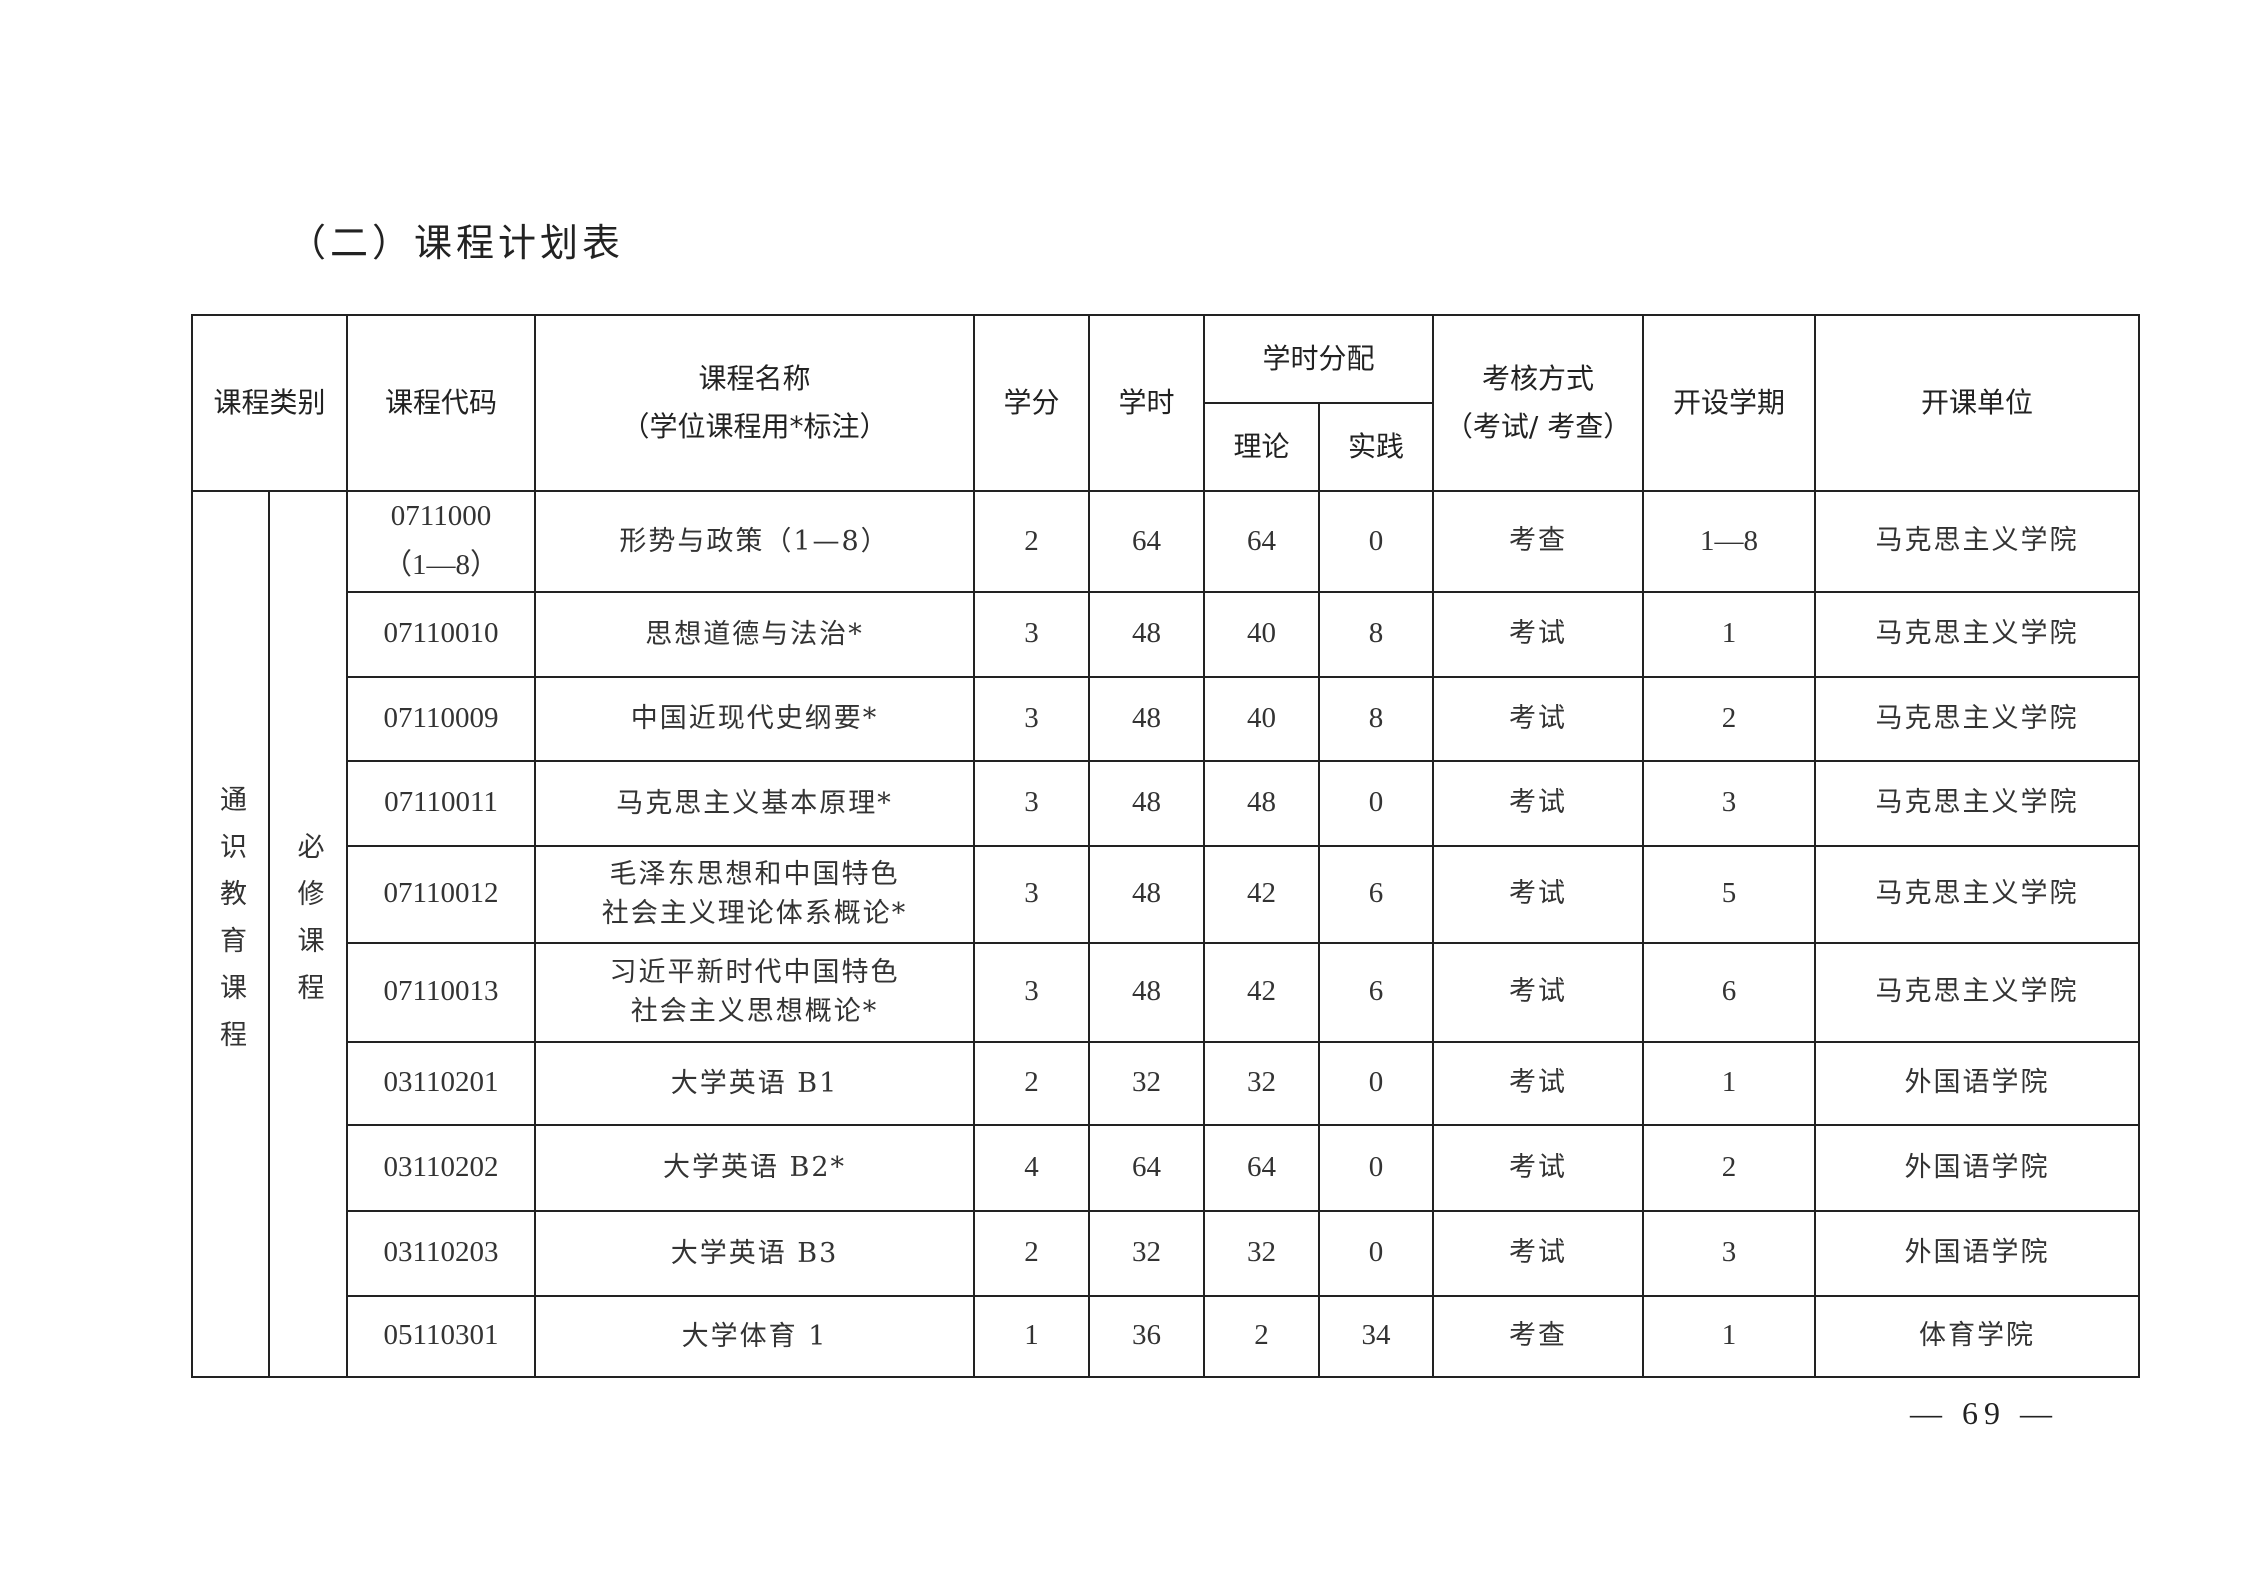  I want to click on header-exam: 考核方式 （考试/ 考查）, so click(1538, 403).